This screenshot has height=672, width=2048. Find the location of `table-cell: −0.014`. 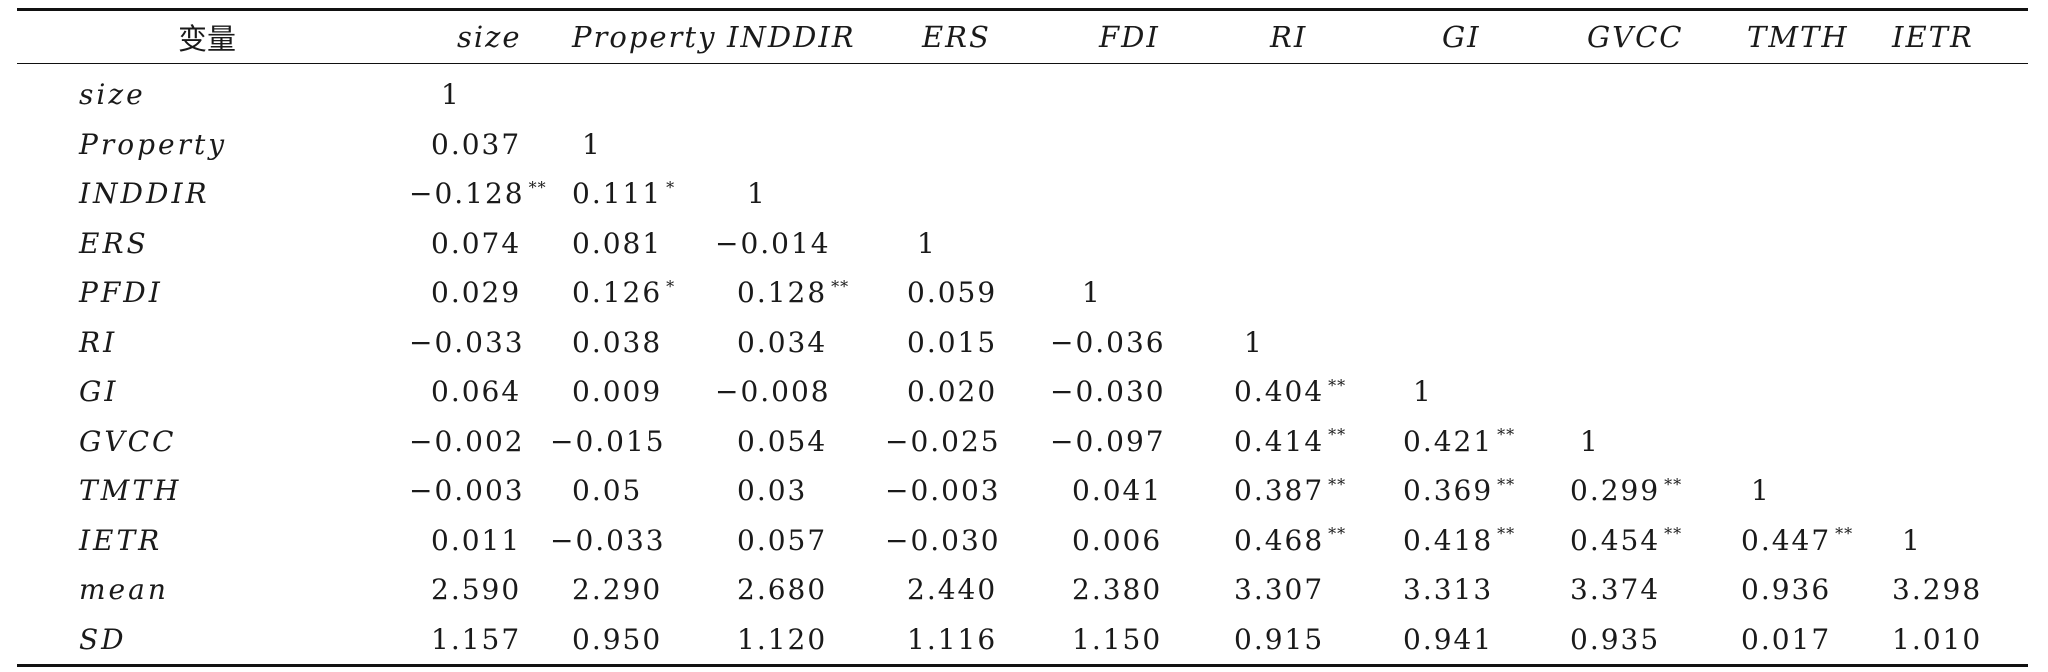

table-cell: −0.014 is located at coordinates (789, 244).